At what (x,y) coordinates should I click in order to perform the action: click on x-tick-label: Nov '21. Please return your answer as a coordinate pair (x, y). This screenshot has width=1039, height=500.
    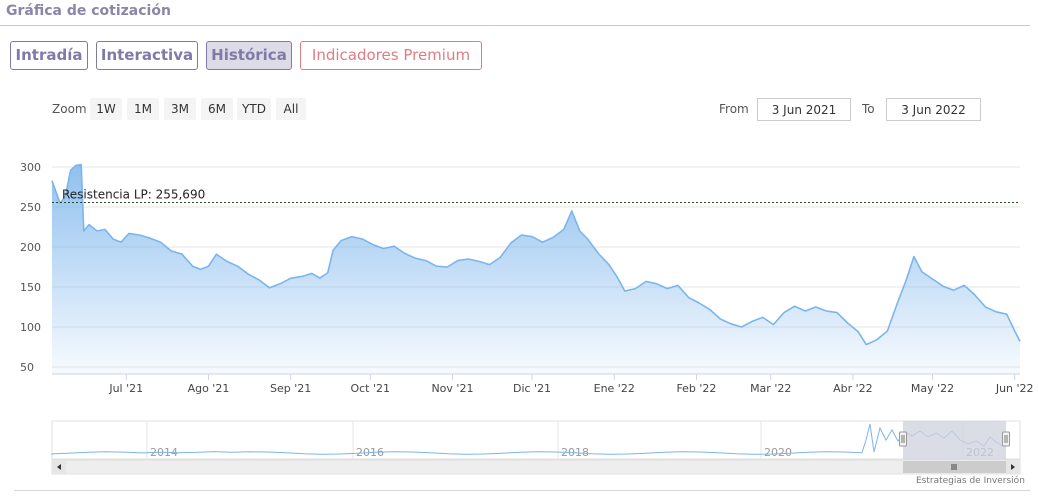
    Looking at the image, I should click on (452, 388).